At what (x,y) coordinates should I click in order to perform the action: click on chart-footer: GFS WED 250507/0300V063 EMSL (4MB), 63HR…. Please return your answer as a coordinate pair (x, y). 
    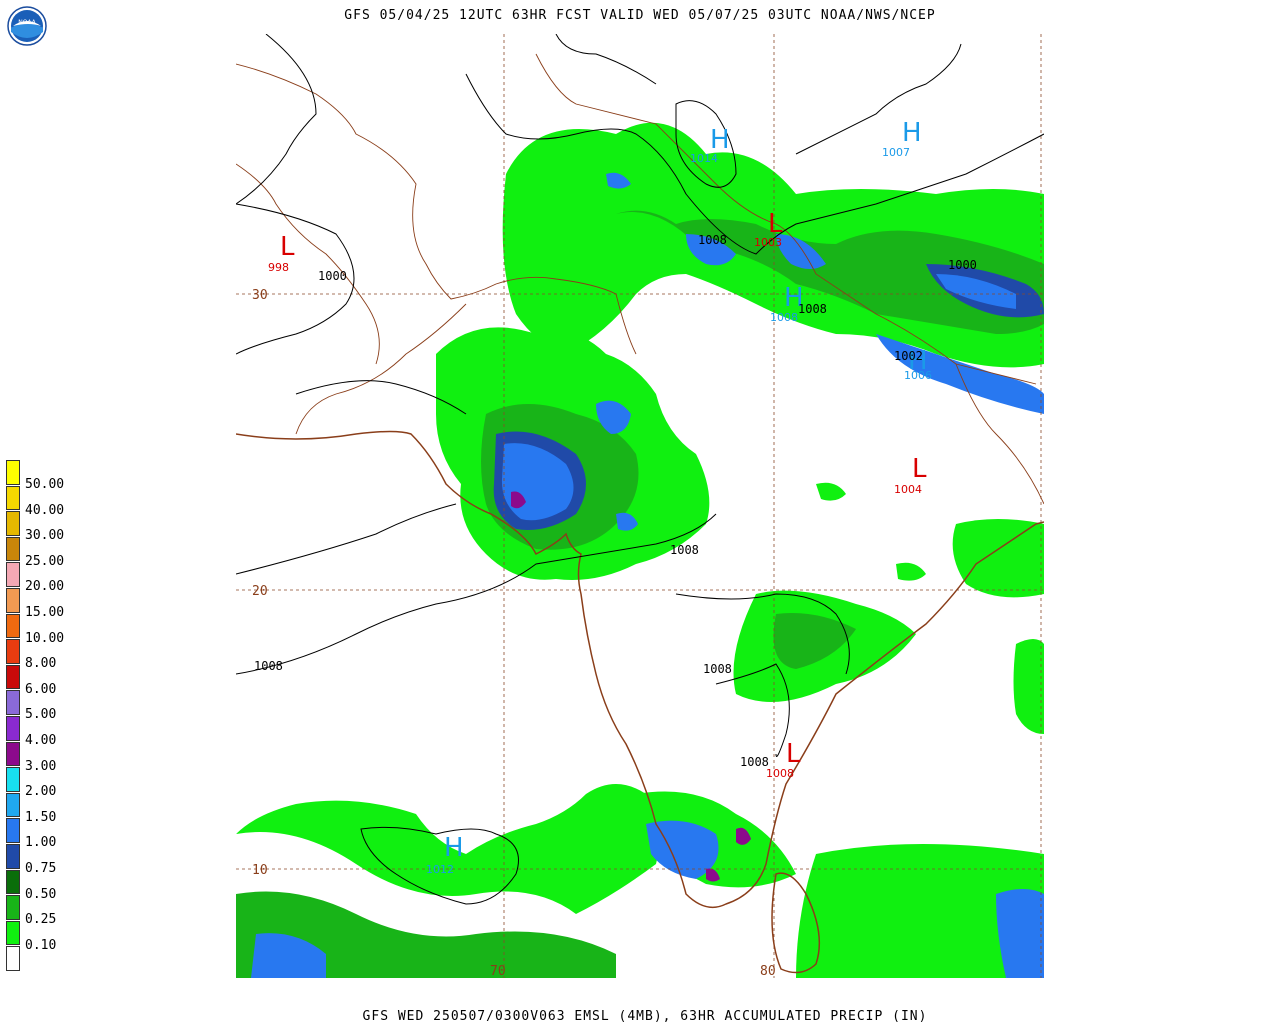
    Looking at the image, I should click on (645, 1016).